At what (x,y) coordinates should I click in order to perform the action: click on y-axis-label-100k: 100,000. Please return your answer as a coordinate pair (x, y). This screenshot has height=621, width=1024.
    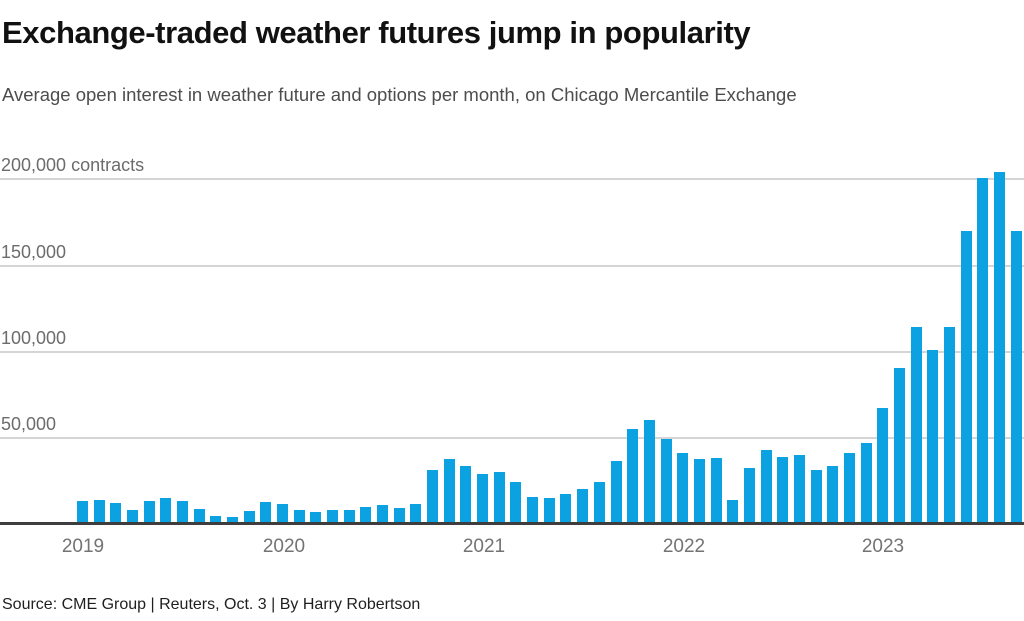
    Looking at the image, I should click on (34, 338).